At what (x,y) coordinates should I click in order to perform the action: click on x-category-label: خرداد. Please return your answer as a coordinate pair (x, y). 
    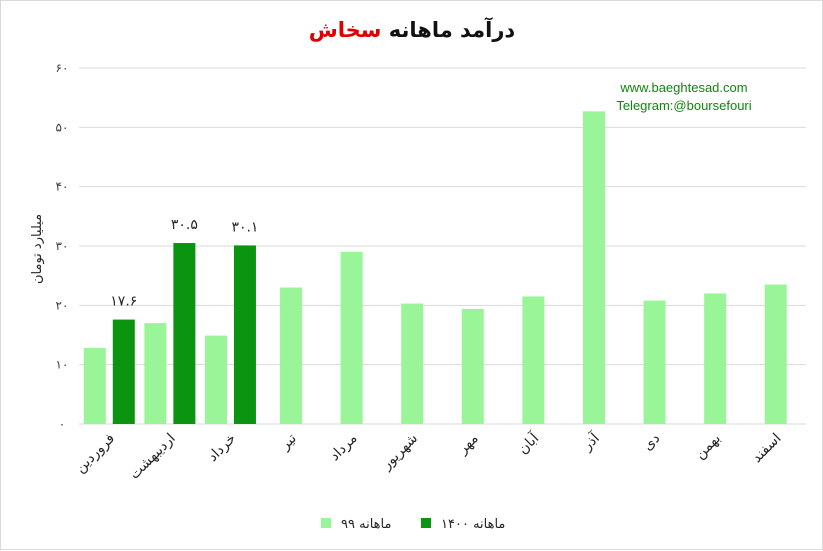
    Looking at the image, I should click on (222, 448).